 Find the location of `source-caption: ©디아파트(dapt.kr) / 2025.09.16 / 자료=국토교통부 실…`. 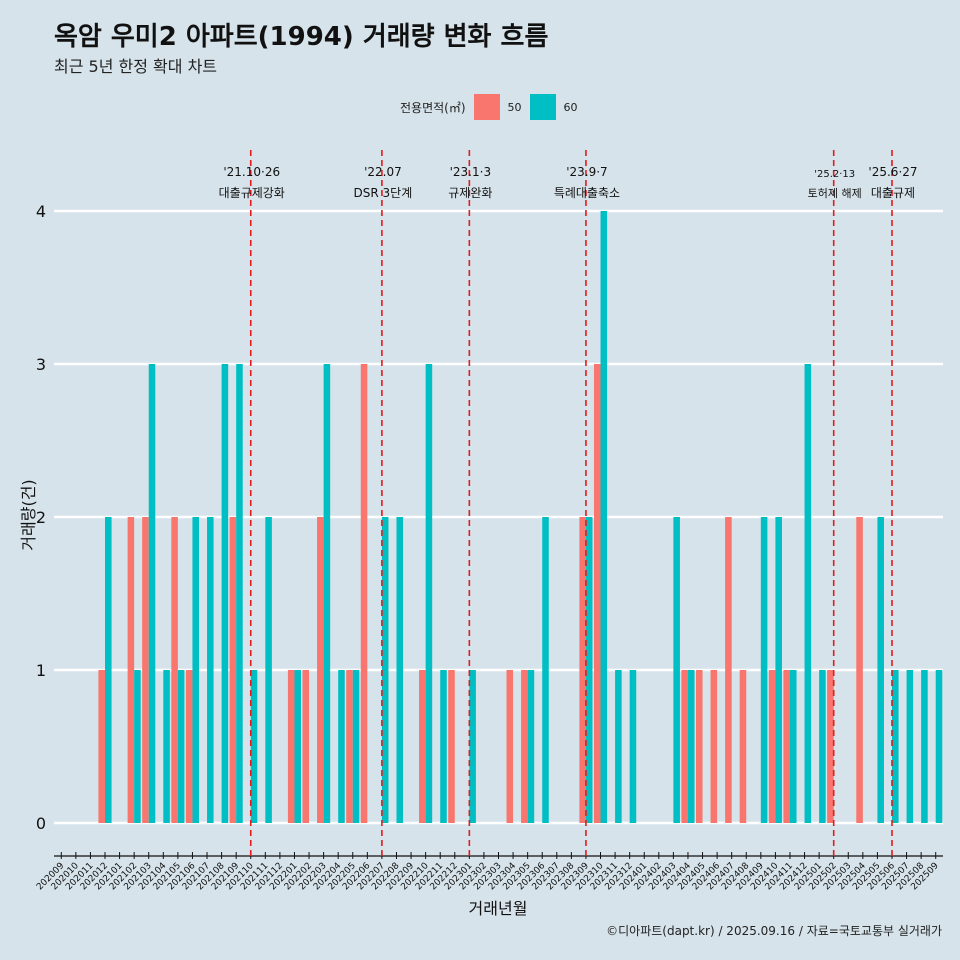

source-caption: ©디아파트(dapt.kr) / 2025.09.16 / 자료=국토교통부 실… is located at coordinates (774, 931).